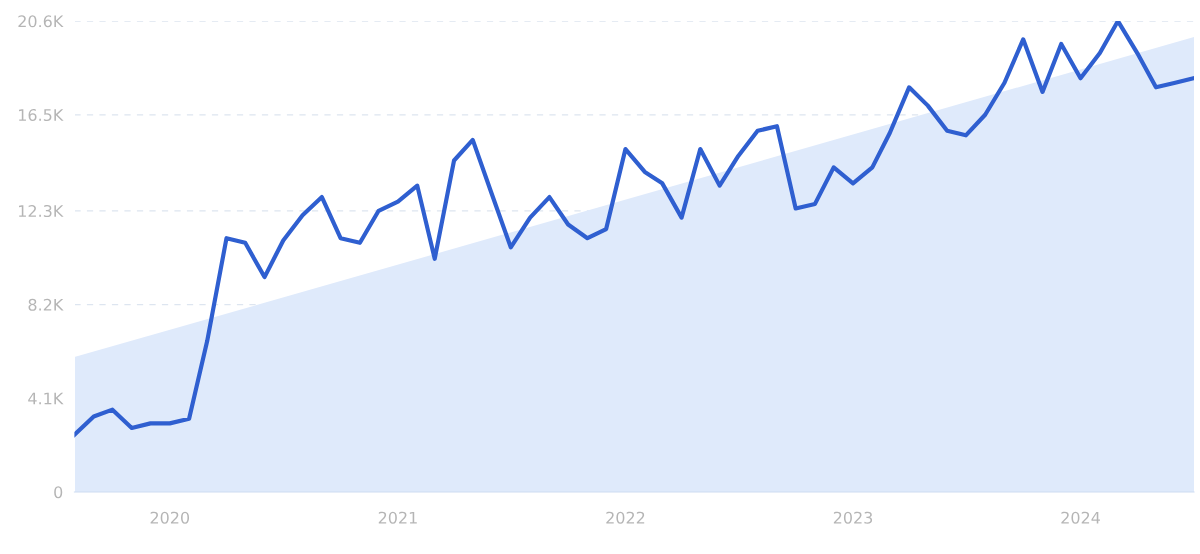  I want to click on y-tick-label: 12.3K, so click(41, 211).